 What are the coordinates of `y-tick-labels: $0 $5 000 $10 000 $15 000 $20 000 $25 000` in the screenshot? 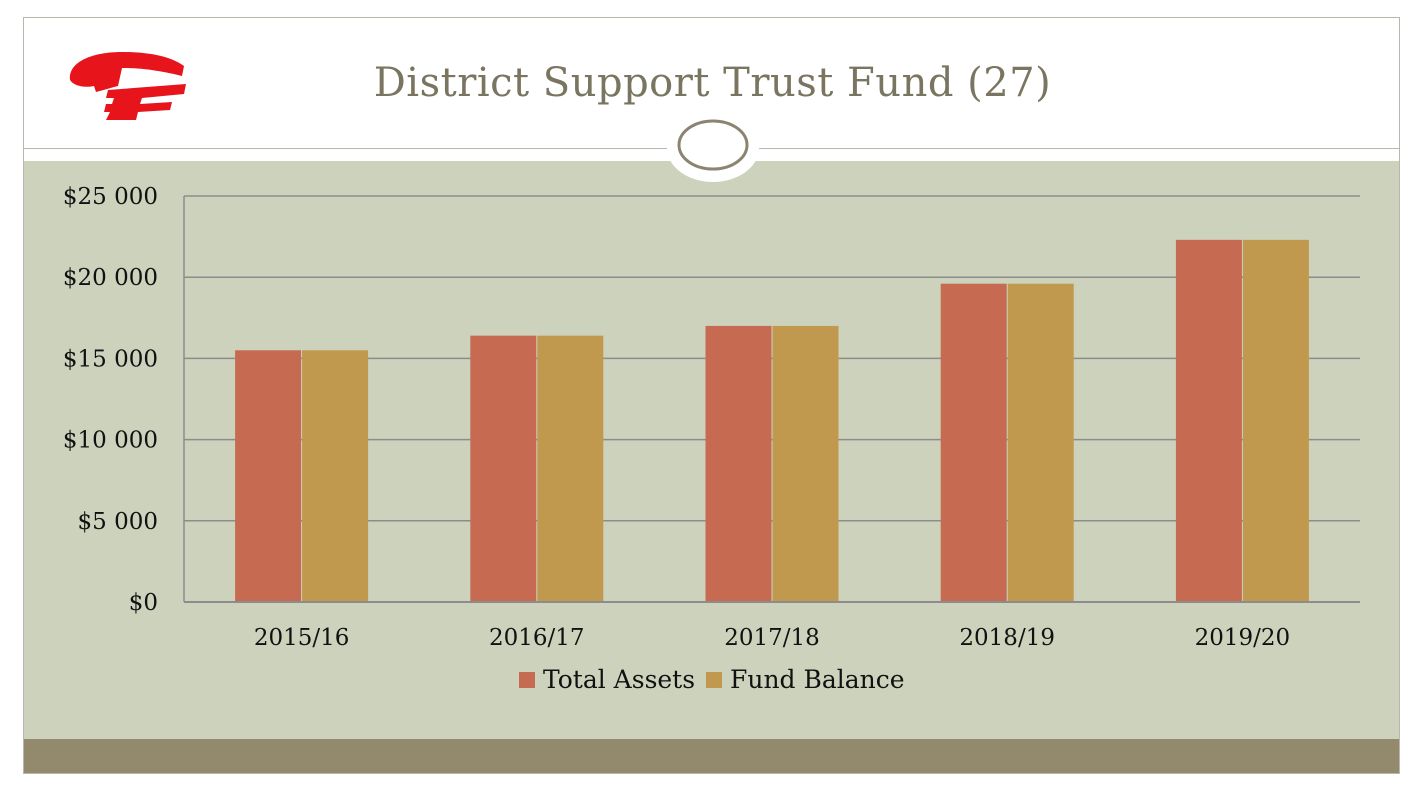 It's located at (110, 400).